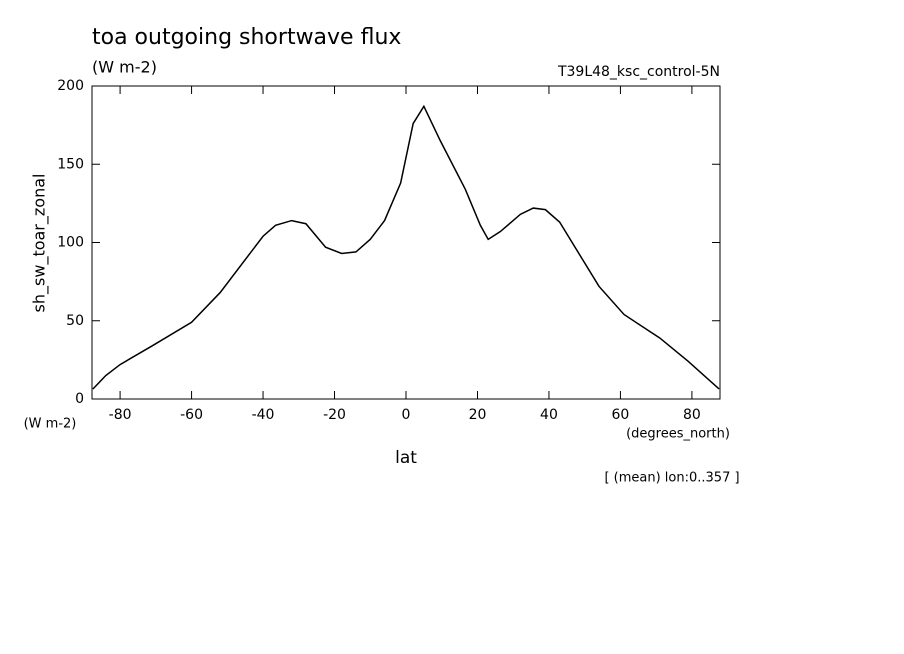 The height and width of the screenshot is (654, 904). Describe the element at coordinates (621, 415) in the screenshot. I see `x-tick-label: 60` at that location.